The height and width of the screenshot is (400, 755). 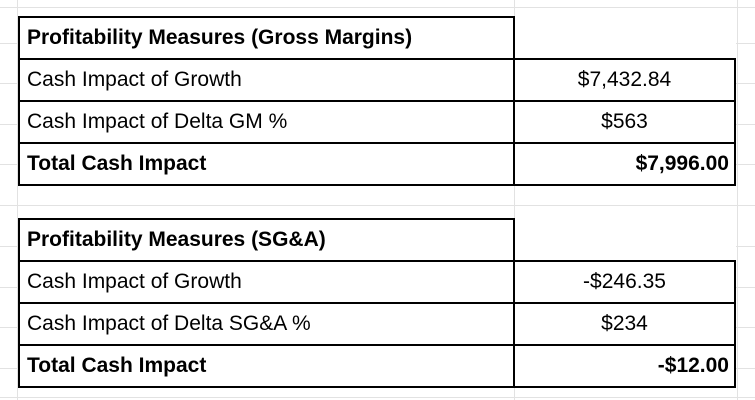 What do you see at coordinates (682, 163) in the screenshot?
I see `total-value-cell: $7,996.00` at bounding box center [682, 163].